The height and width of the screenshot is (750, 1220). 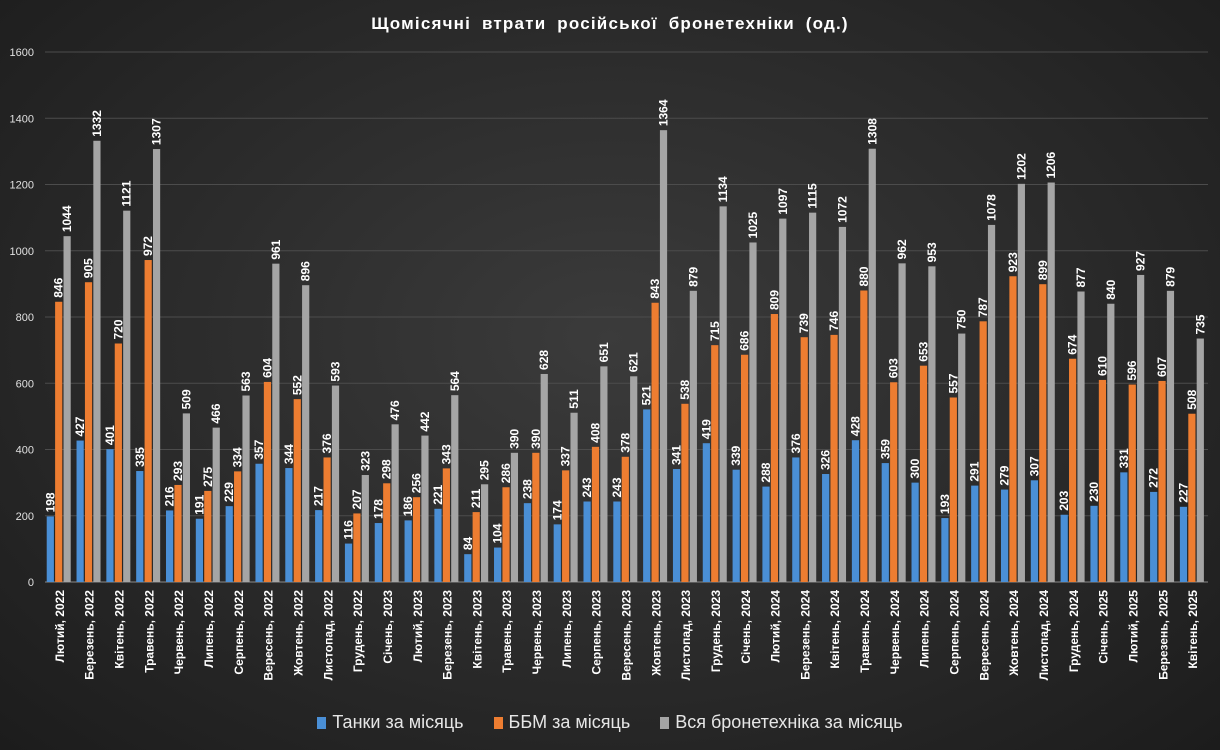 I want to click on data-label: 341, so click(x=677, y=455).